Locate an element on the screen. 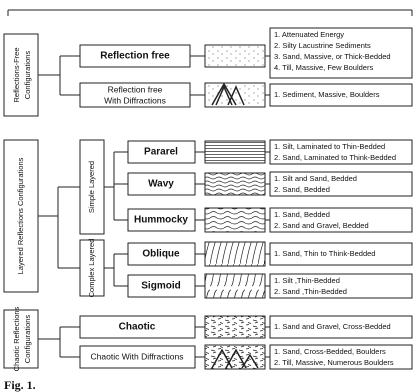  description: 2. Sand and Gravel, Bedded is located at coordinates (321, 225).